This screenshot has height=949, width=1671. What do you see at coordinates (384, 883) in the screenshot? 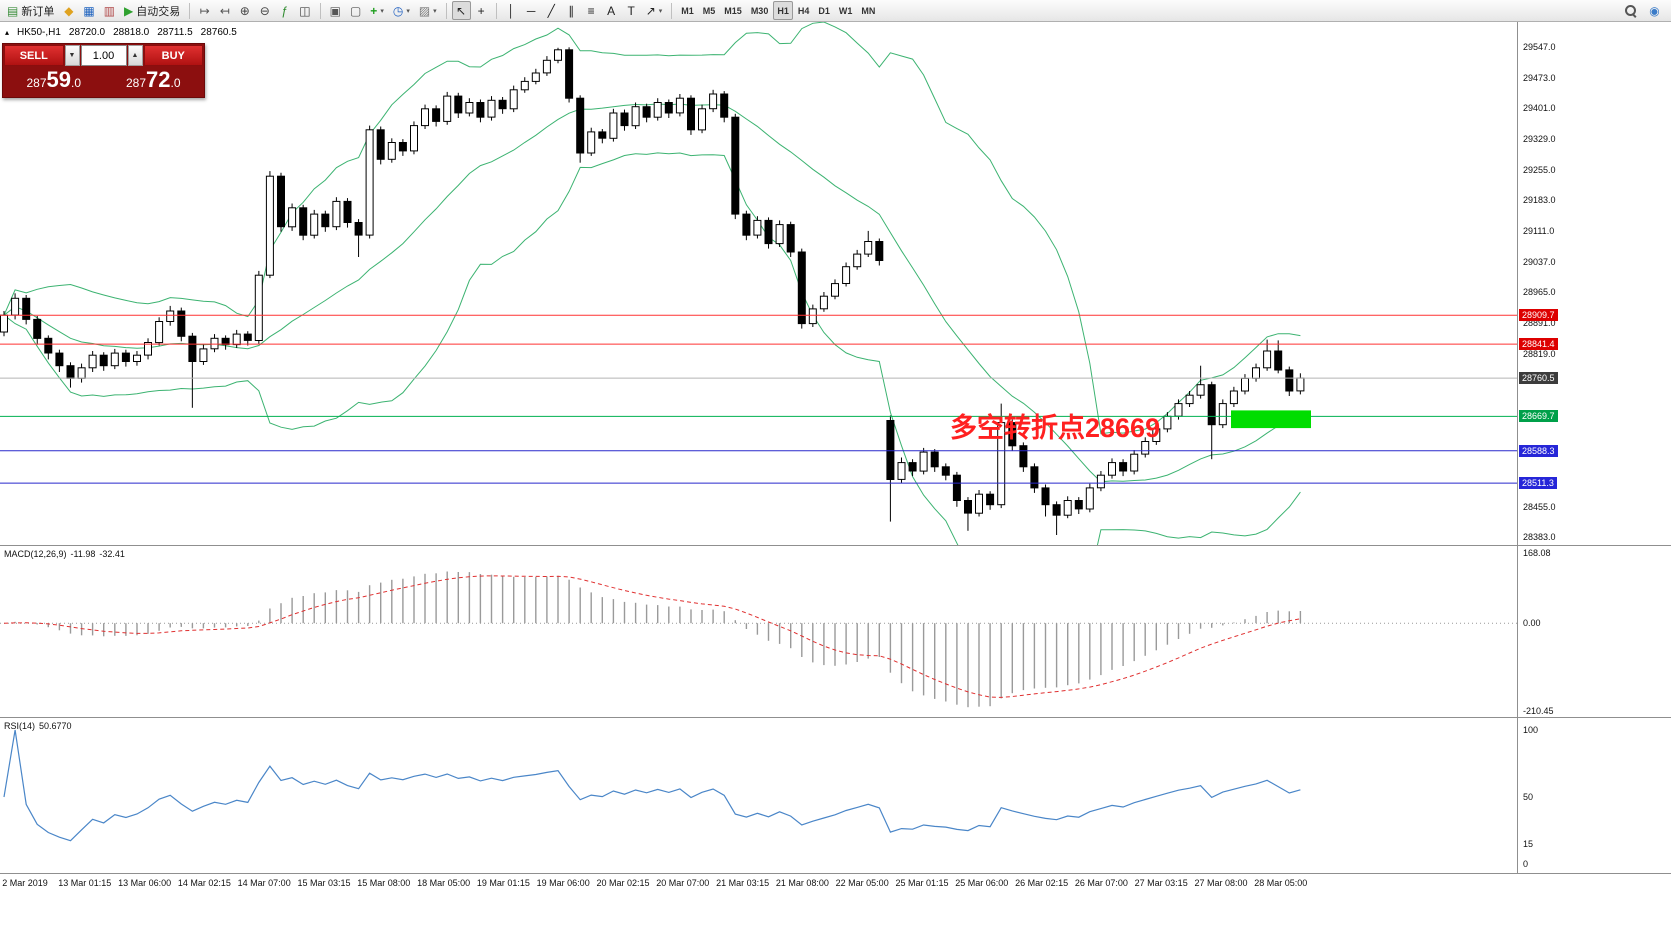
I see `time-label: 15 Mar 08:00` at bounding box center [384, 883].